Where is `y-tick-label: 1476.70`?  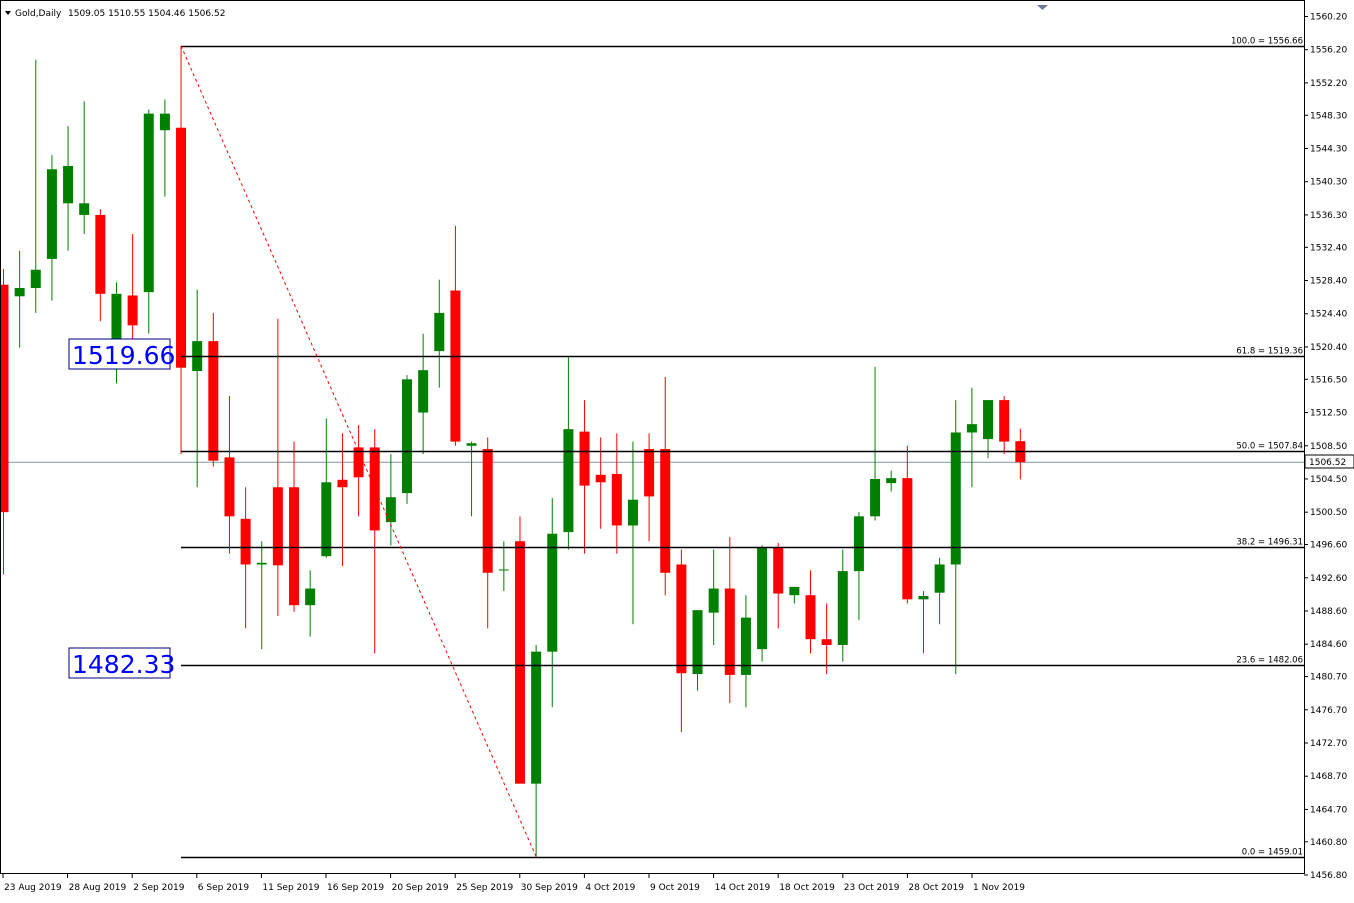 y-tick-label: 1476.70 is located at coordinates (1328, 711).